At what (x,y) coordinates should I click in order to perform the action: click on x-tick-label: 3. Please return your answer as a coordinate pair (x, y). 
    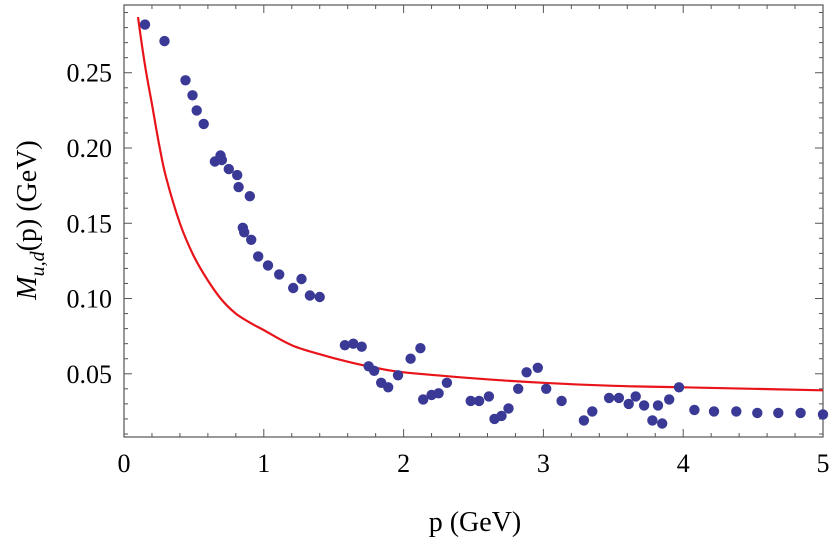
    Looking at the image, I should click on (543, 463).